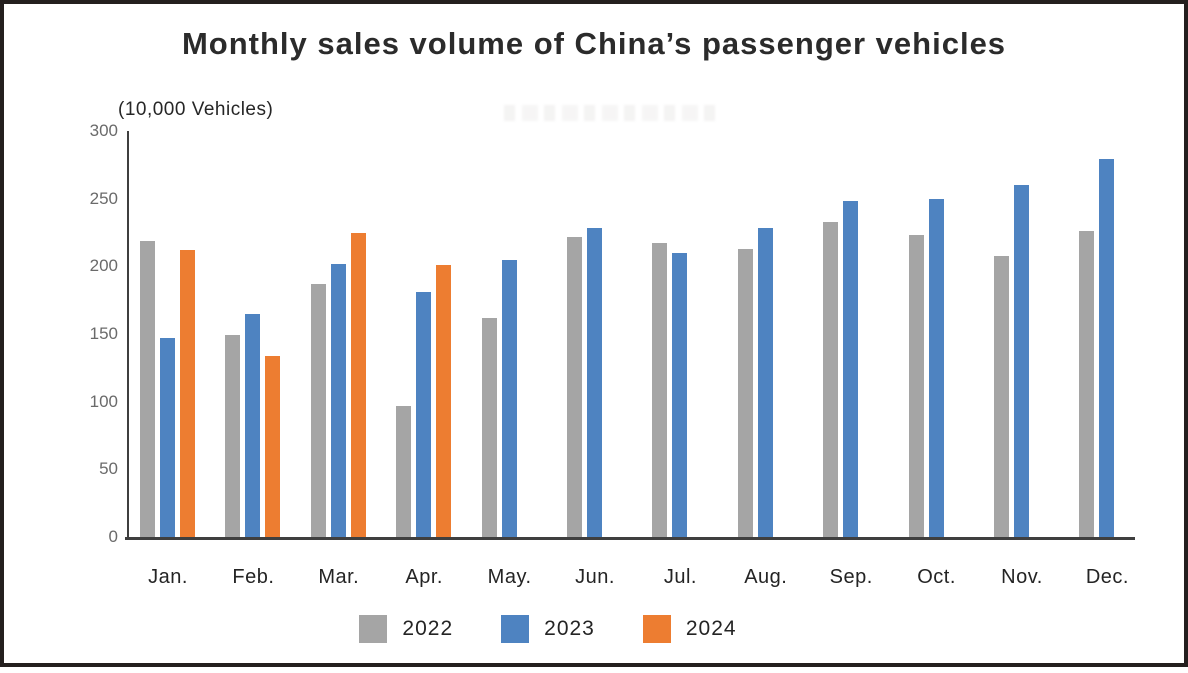 The height and width of the screenshot is (673, 1188). Describe the element at coordinates (766, 577) in the screenshot. I see `x-axis-label-aug: Aug.` at that location.